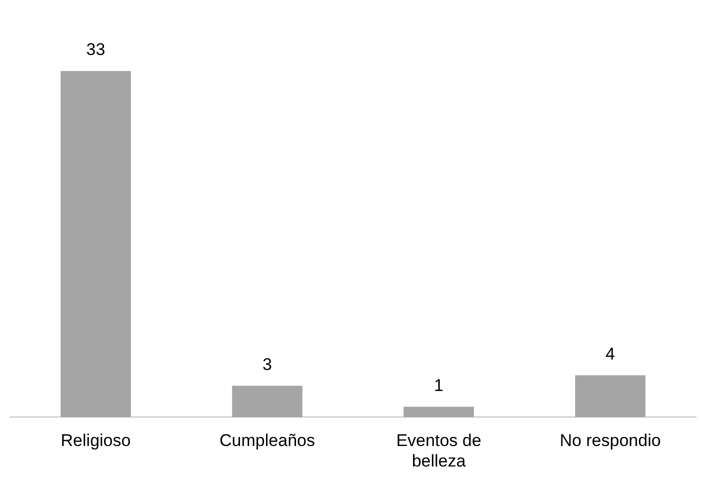 Image resolution: width=701 pixels, height=491 pixels. I want to click on data-label: 3, so click(267, 364).